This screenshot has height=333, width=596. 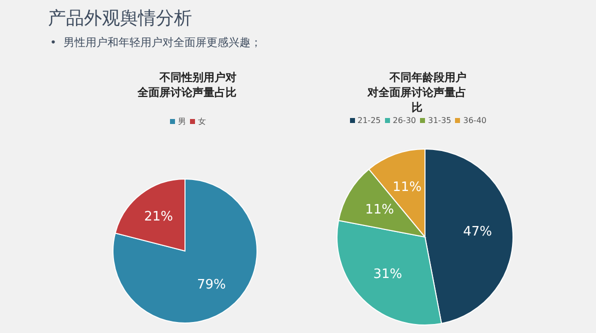 What do you see at coordinates (201, 121) in the screenshot?
I see `legend-label: 女` at bounding box center [201, 121].